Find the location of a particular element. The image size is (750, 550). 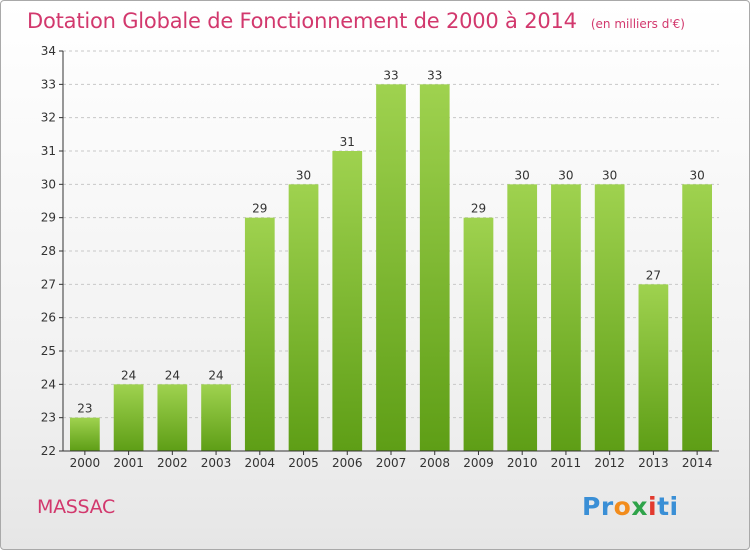

proxiti-logo: Proxiti is located at coordinates (630, 506).